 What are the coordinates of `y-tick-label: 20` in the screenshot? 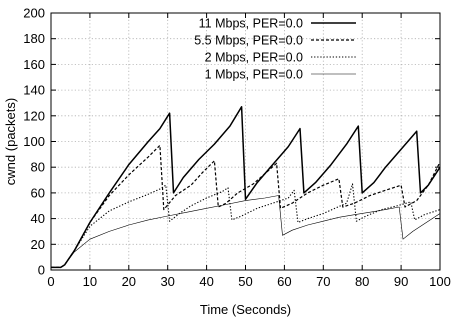 It's located at (38, 244).